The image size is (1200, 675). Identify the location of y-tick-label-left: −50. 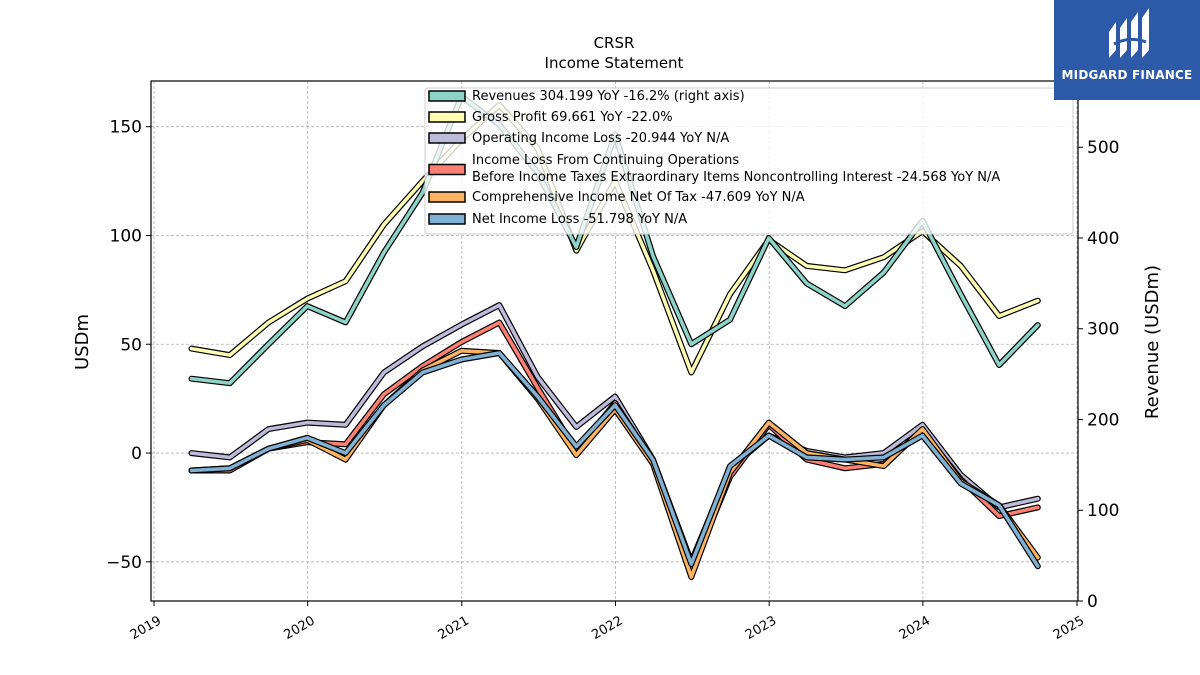
(124, 563).